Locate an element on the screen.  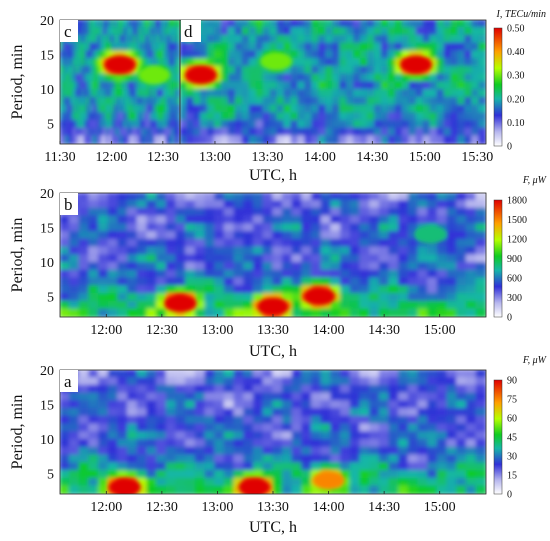
heatmap-plot-area-d is located at coordinates (333, 82).